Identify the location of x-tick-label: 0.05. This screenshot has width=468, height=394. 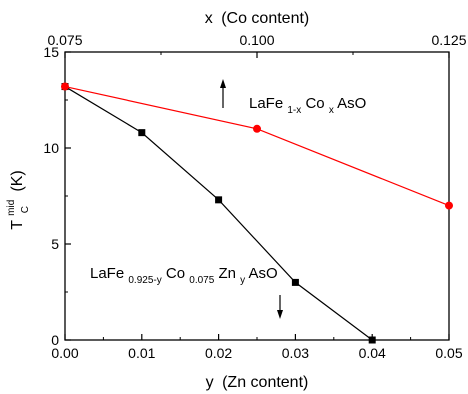
(448, 353).